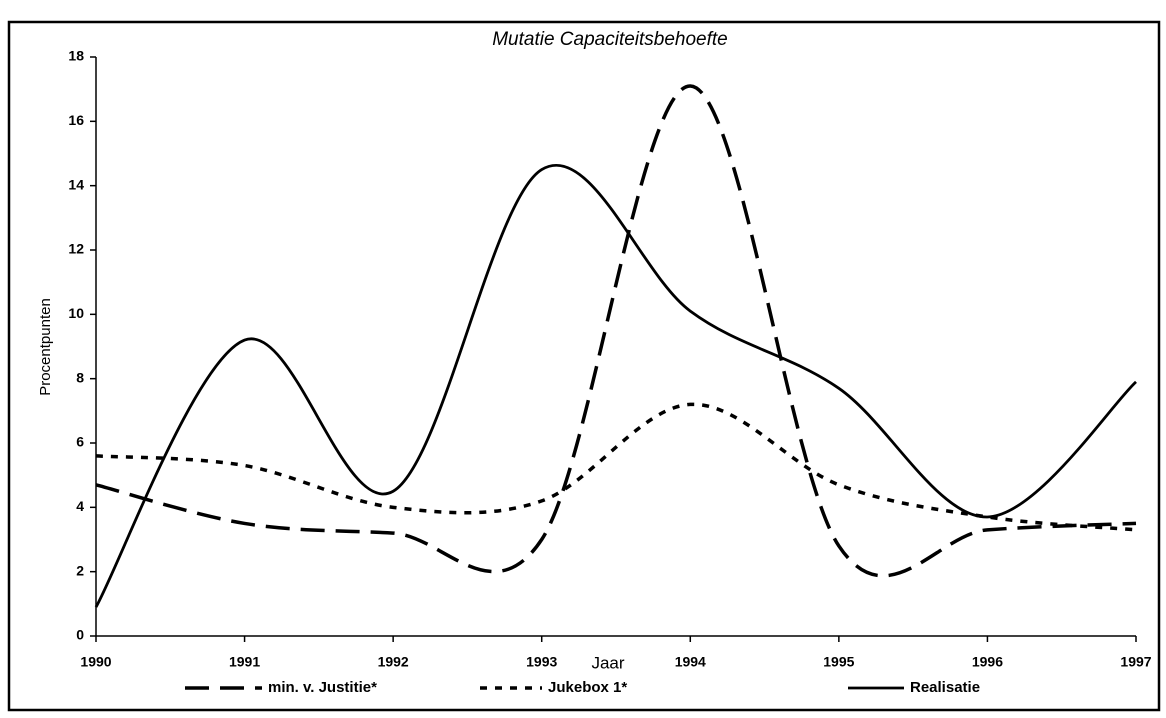 The width and height of the screenshot is (1166, 718). Describe the element at coordinates (80, 570) in the screenshot. I see `y-tick-label: 2` at that location.